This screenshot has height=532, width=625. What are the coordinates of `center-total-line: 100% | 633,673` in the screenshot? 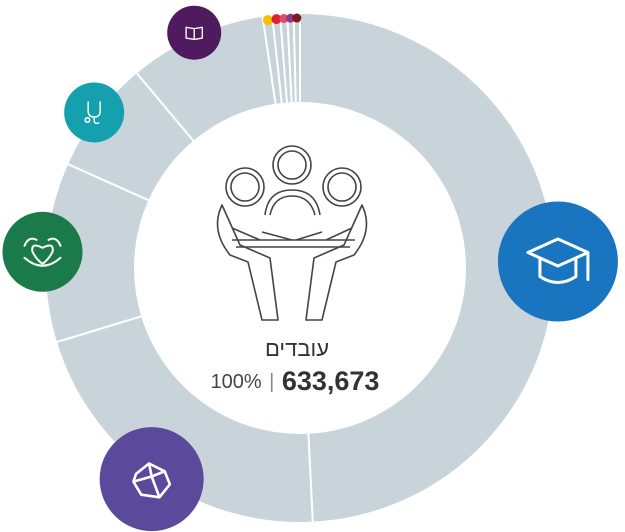 It's located at (295, 381).